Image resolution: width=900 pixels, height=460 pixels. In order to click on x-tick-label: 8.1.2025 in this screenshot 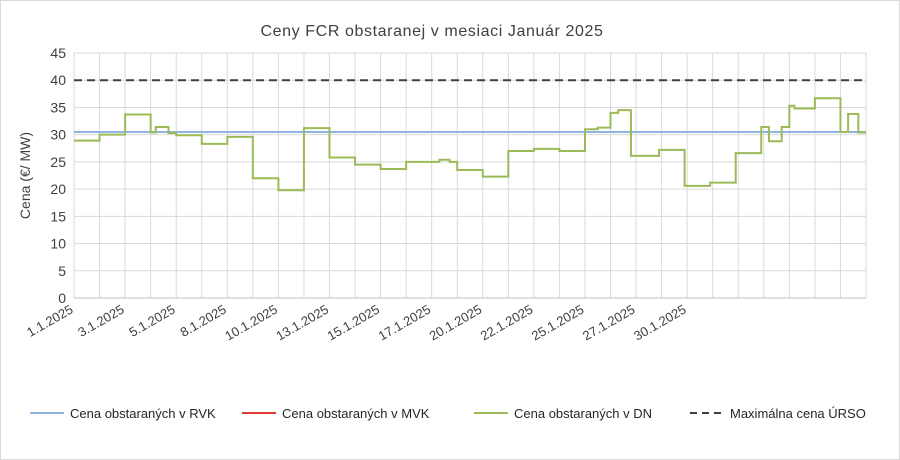, I will do `click(202, 321)`.